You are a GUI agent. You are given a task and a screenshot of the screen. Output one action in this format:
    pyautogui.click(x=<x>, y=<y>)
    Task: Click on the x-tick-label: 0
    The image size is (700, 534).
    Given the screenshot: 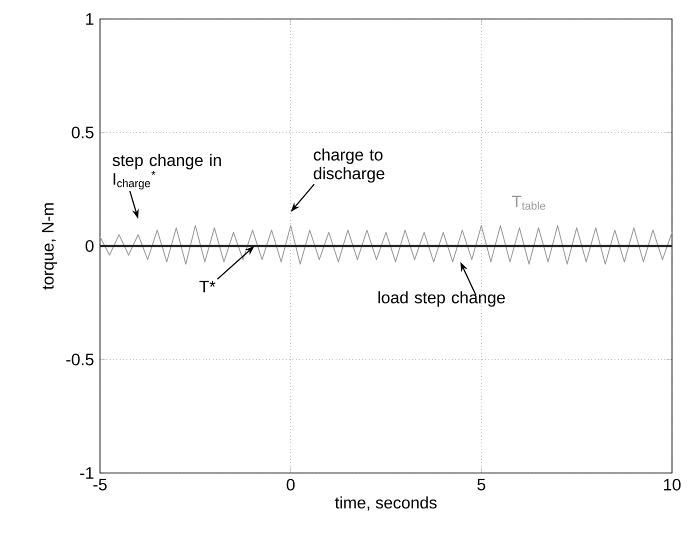 What is the action you would take?
    pyautogui.click(x=290, y=484)
    